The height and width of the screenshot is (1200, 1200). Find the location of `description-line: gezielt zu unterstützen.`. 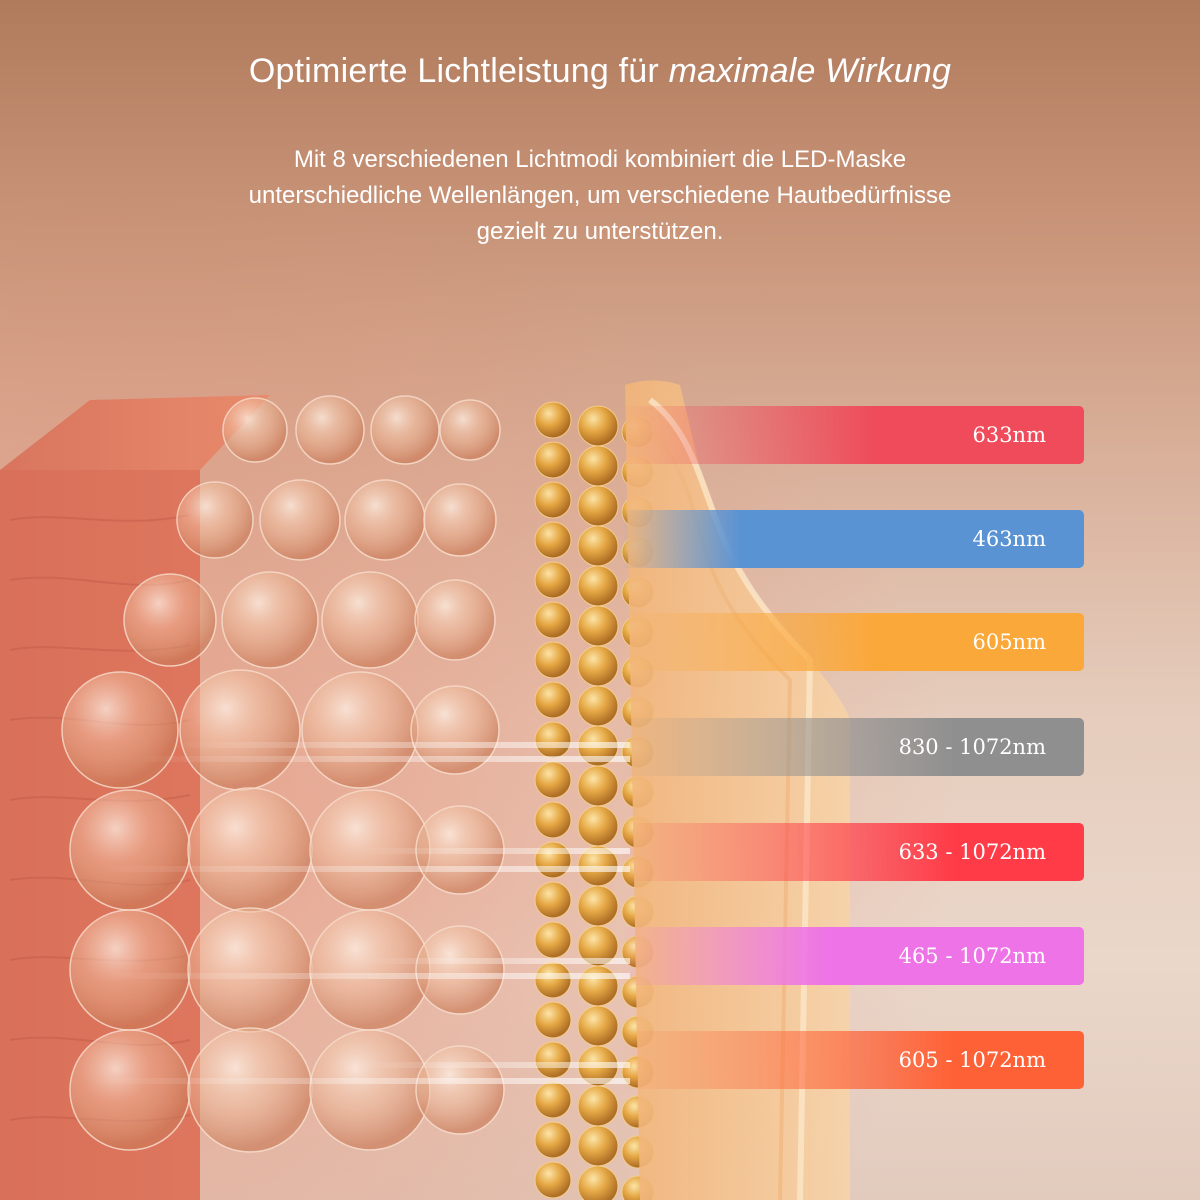

description-line: gezielt zu unterstützen. is located at coordinates (600, 231).